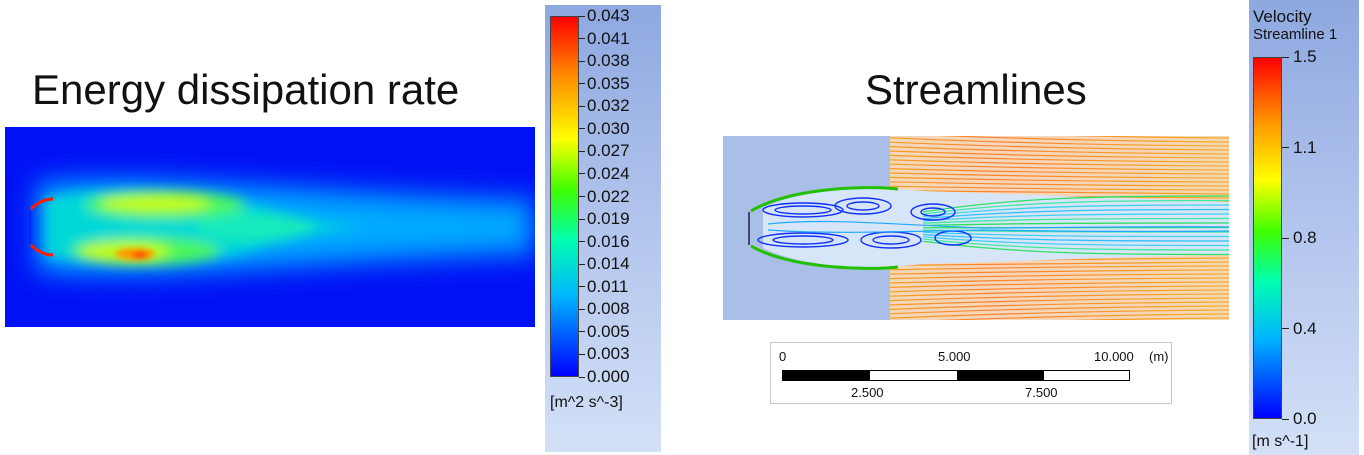  What do you see at coordinates (608, 264) in the screenshot?
I see `energy-tick-label: 0.014` at bounding box center [608, 264].